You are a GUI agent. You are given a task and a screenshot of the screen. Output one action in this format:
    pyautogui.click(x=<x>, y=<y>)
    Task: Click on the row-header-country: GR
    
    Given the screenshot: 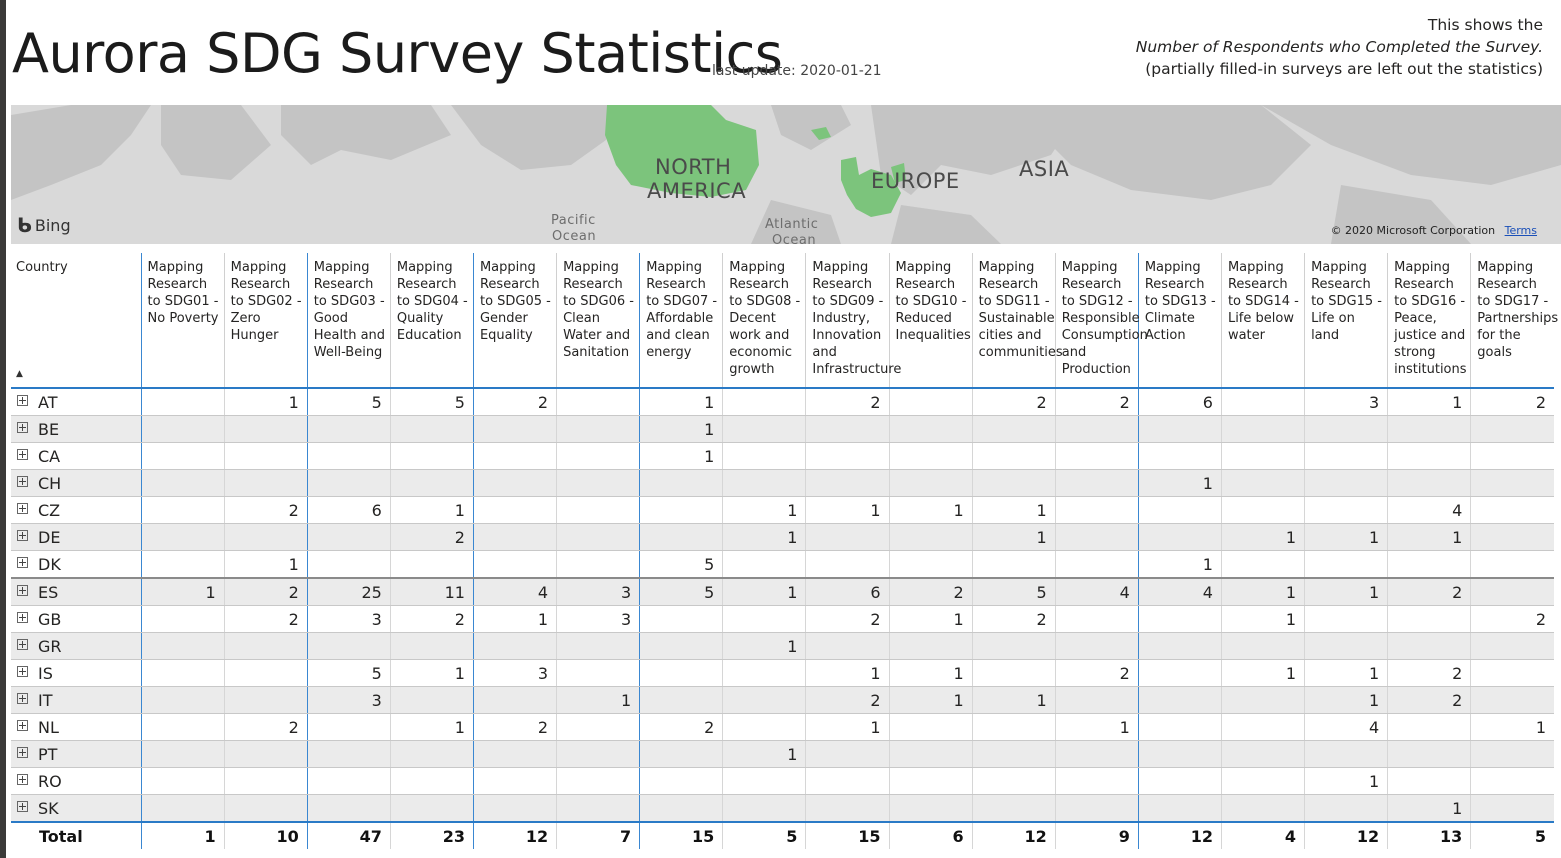 What is the action you would take?
    pyautogui.click(x=76, y=646)
    